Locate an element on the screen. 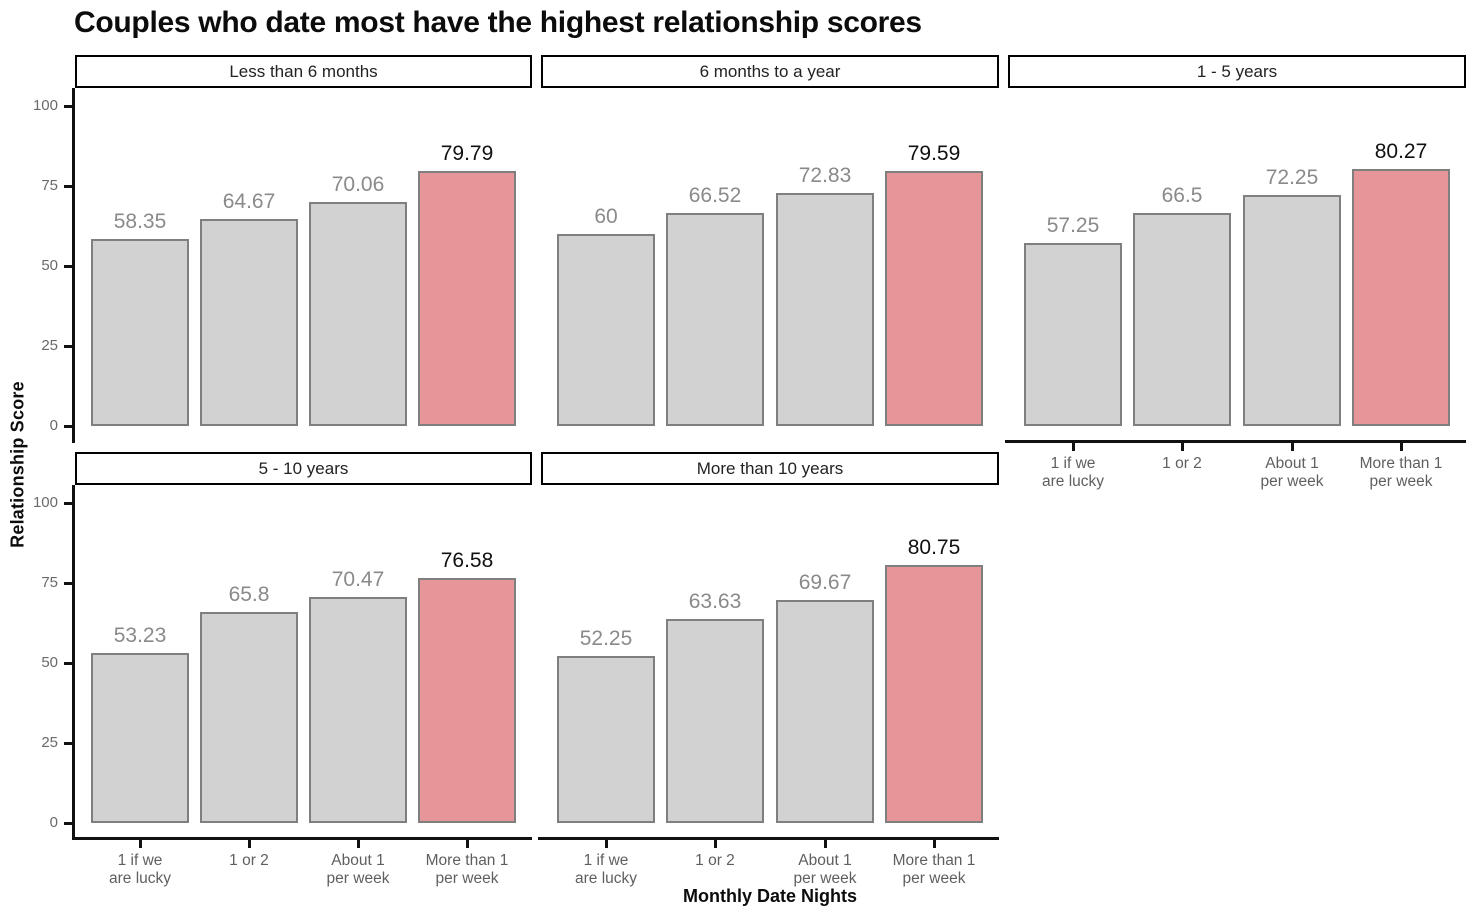 This screenshot has height=922, width=1480. bar-value-label: 80.27 is located at coordinates (1401, 151).